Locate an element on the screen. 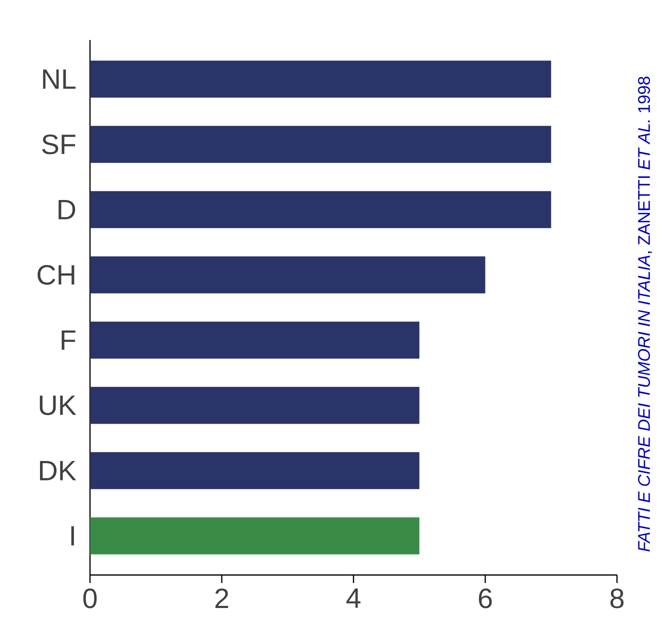 This screenshot has width=660, height=644. x-tick-label: 2 is located at coordinates (221, 598).